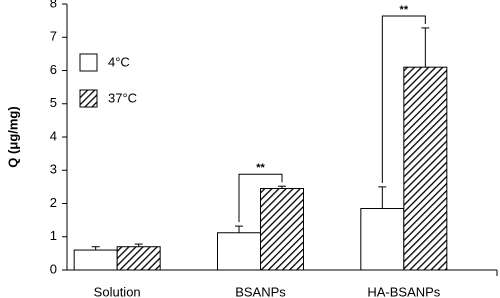 This screenshot has height=298, width=500. I want to click on y-tick-label: 5, so click(53, 102).